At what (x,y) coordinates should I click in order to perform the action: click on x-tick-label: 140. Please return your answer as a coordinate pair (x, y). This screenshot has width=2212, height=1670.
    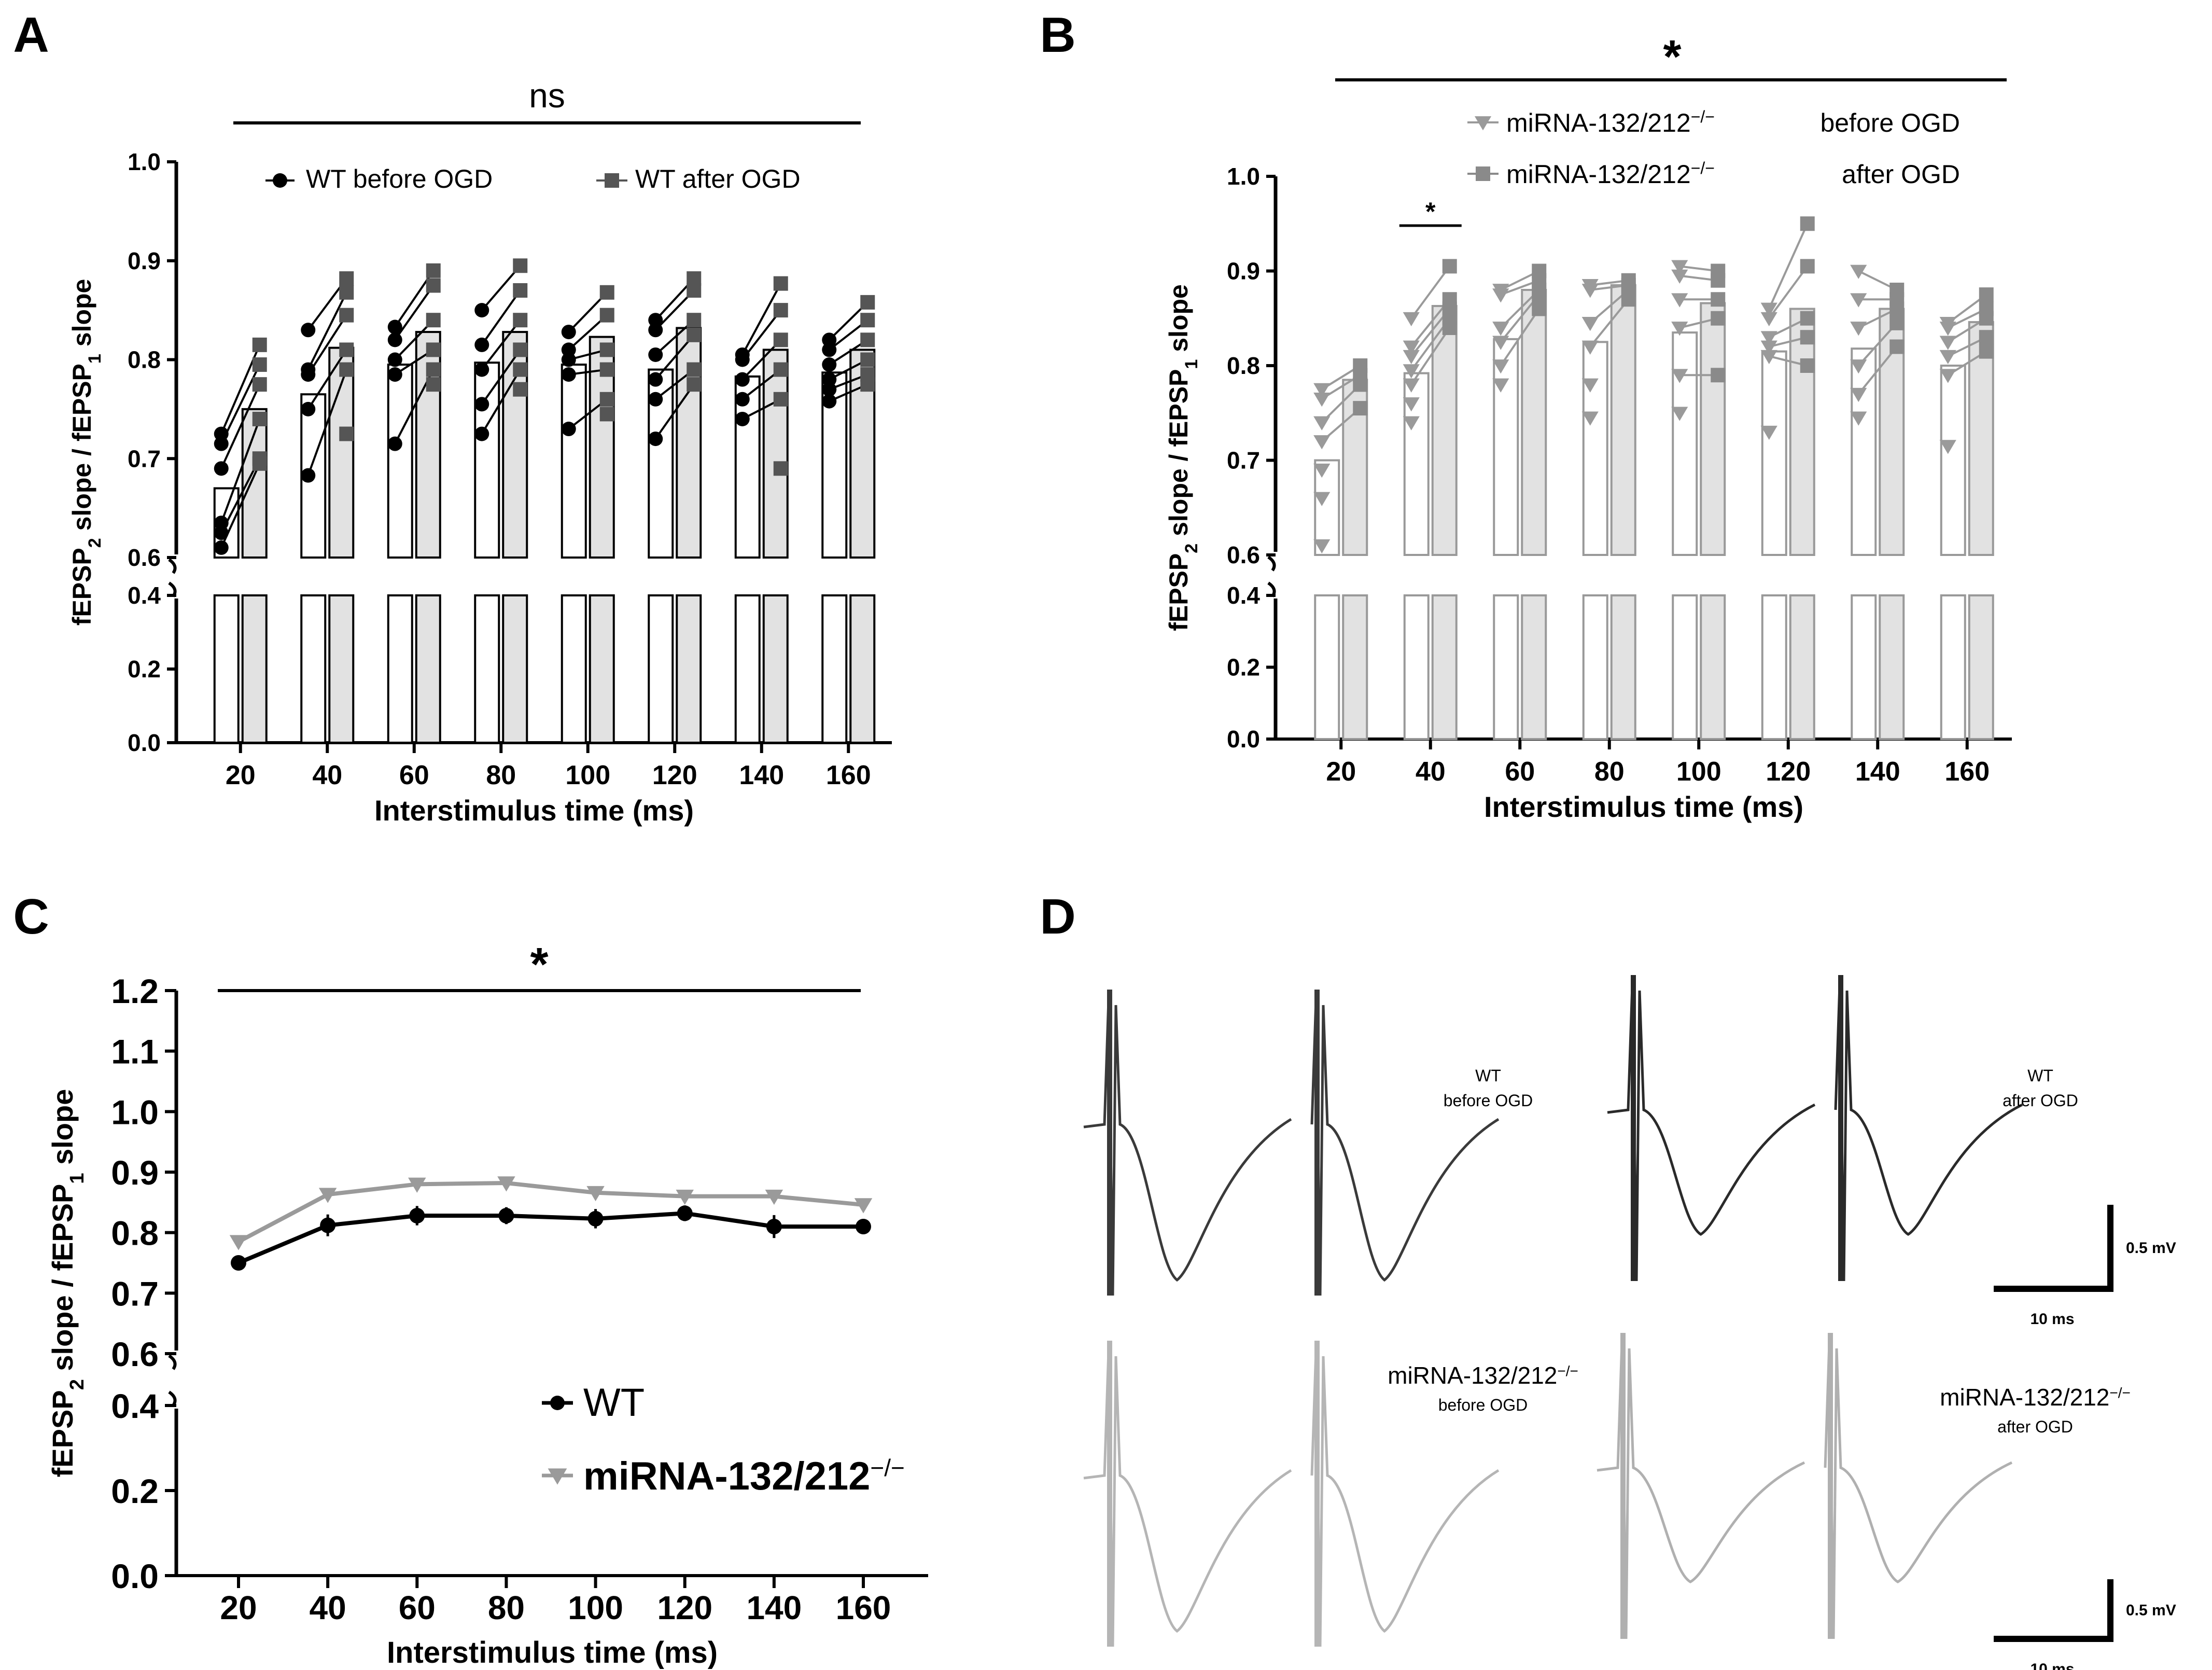
    Looking at the image, I should click on (761, 775).